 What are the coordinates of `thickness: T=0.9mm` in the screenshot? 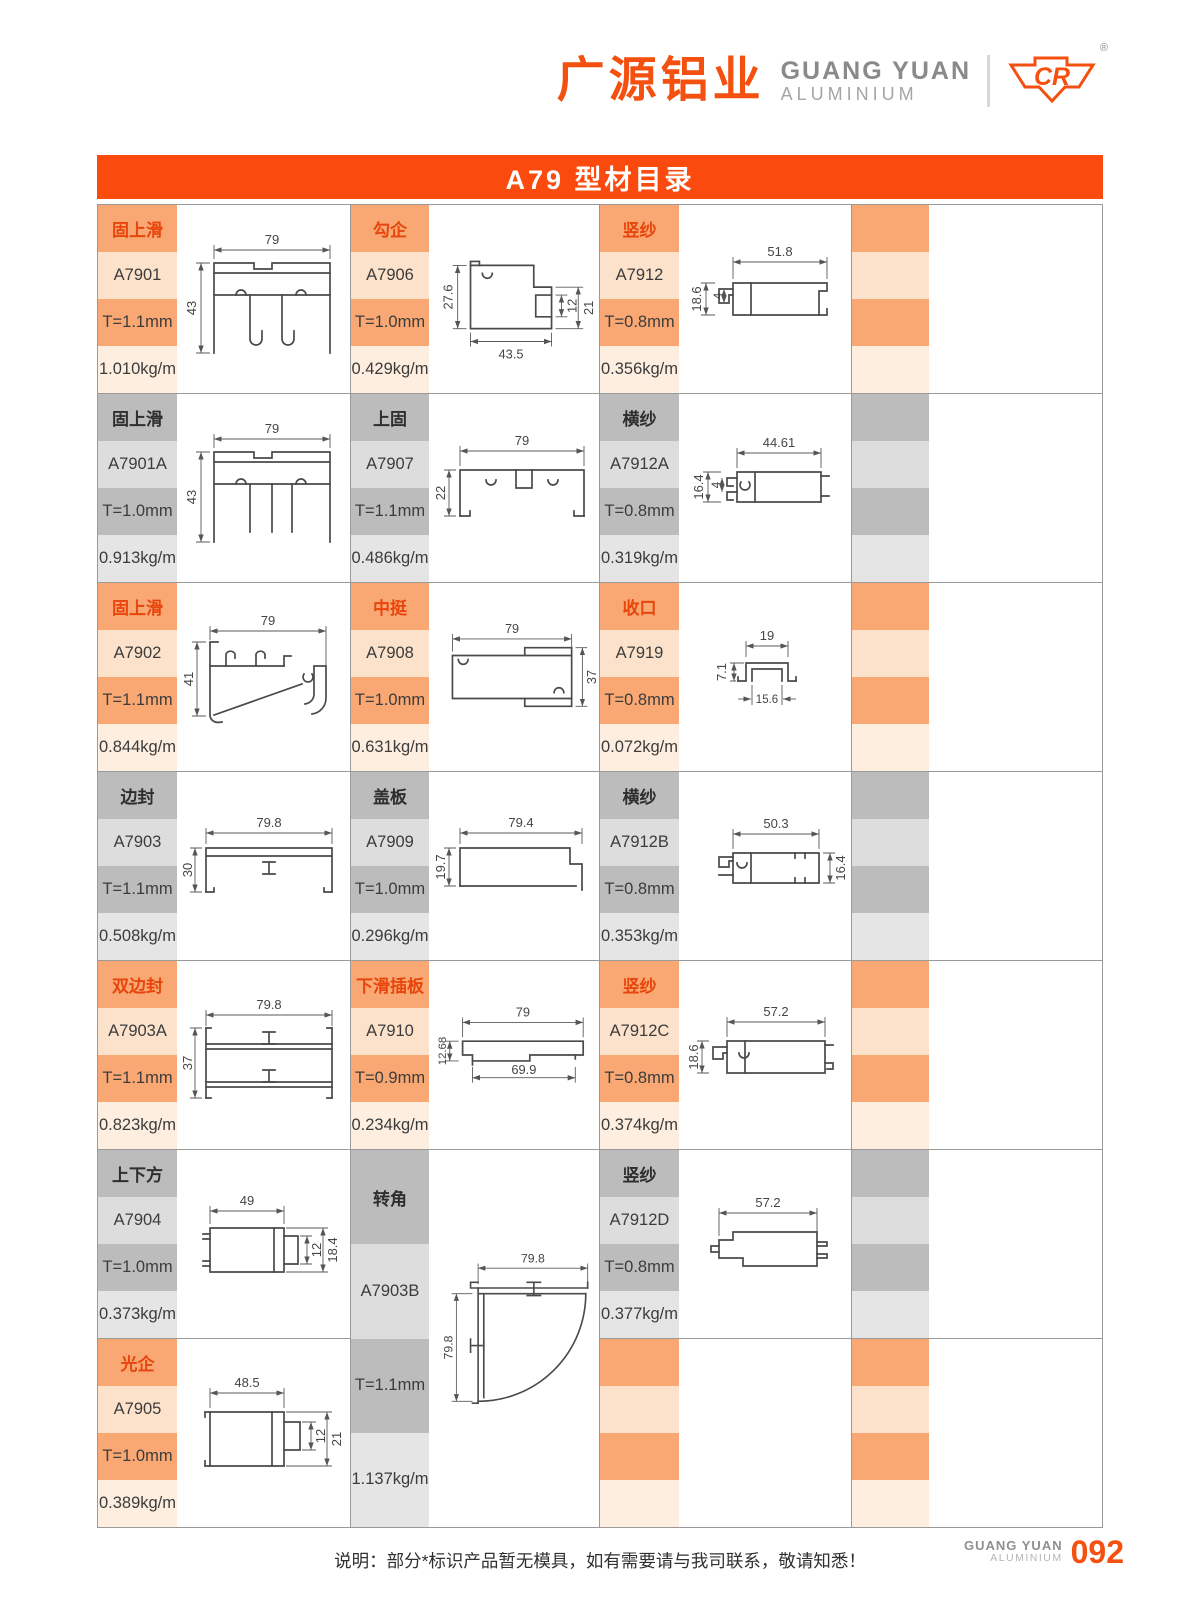 It's located at (390, 1078).